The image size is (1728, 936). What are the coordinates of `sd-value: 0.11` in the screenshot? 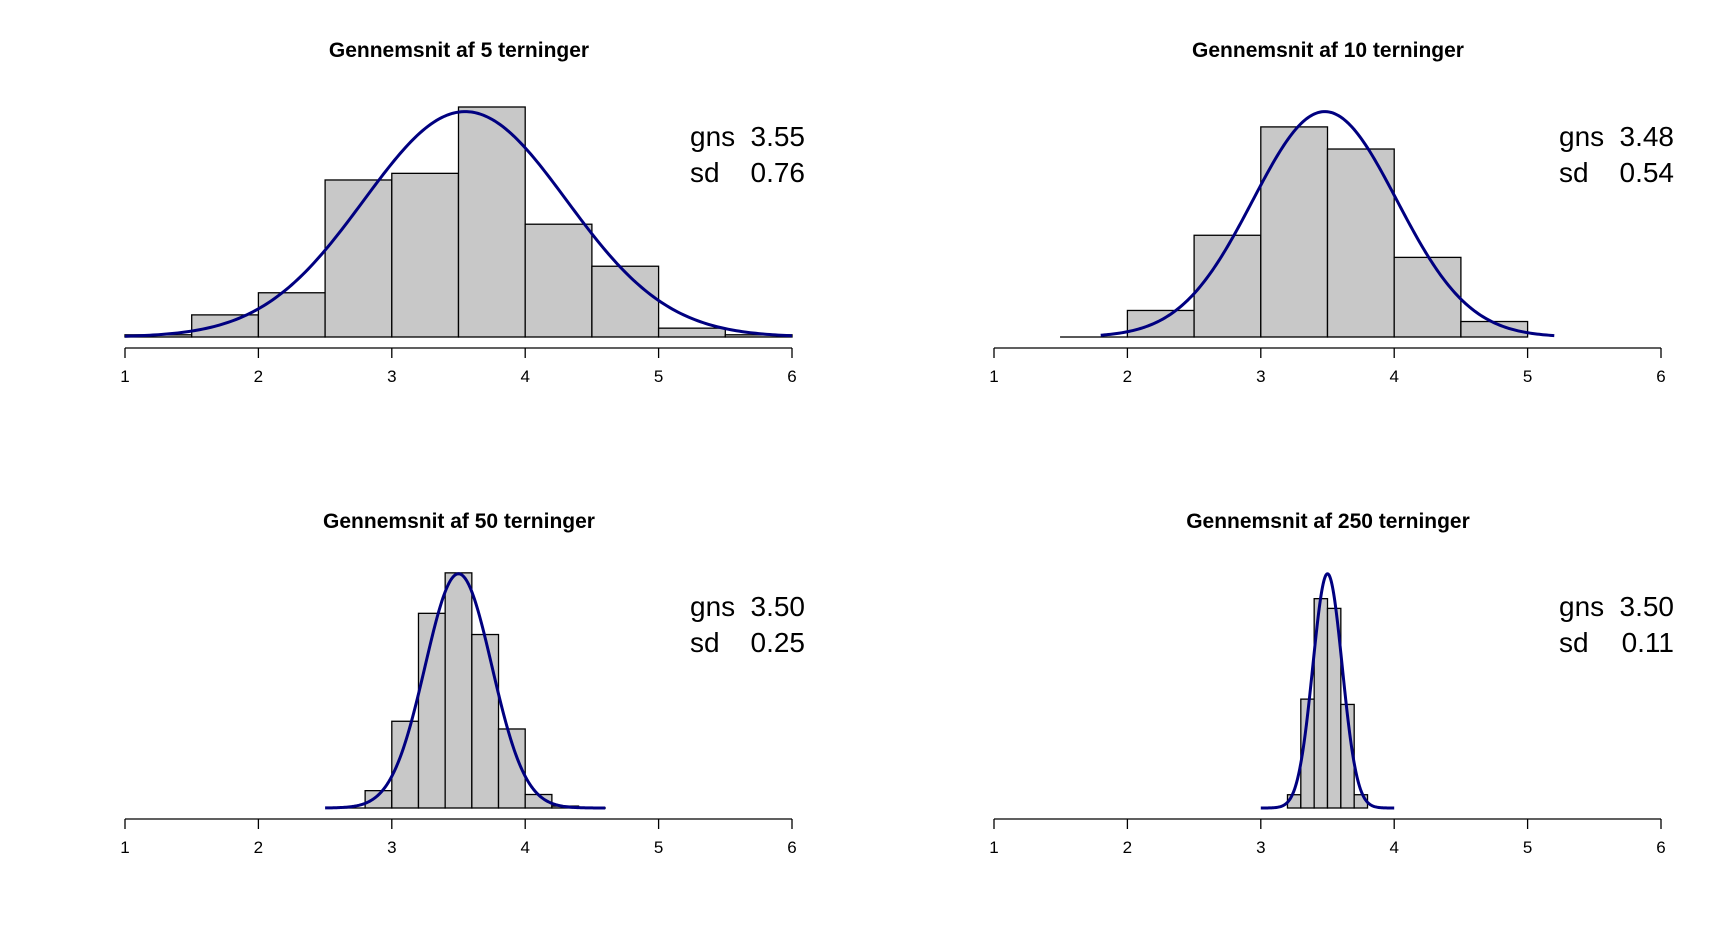 It's located at (1648, 642).